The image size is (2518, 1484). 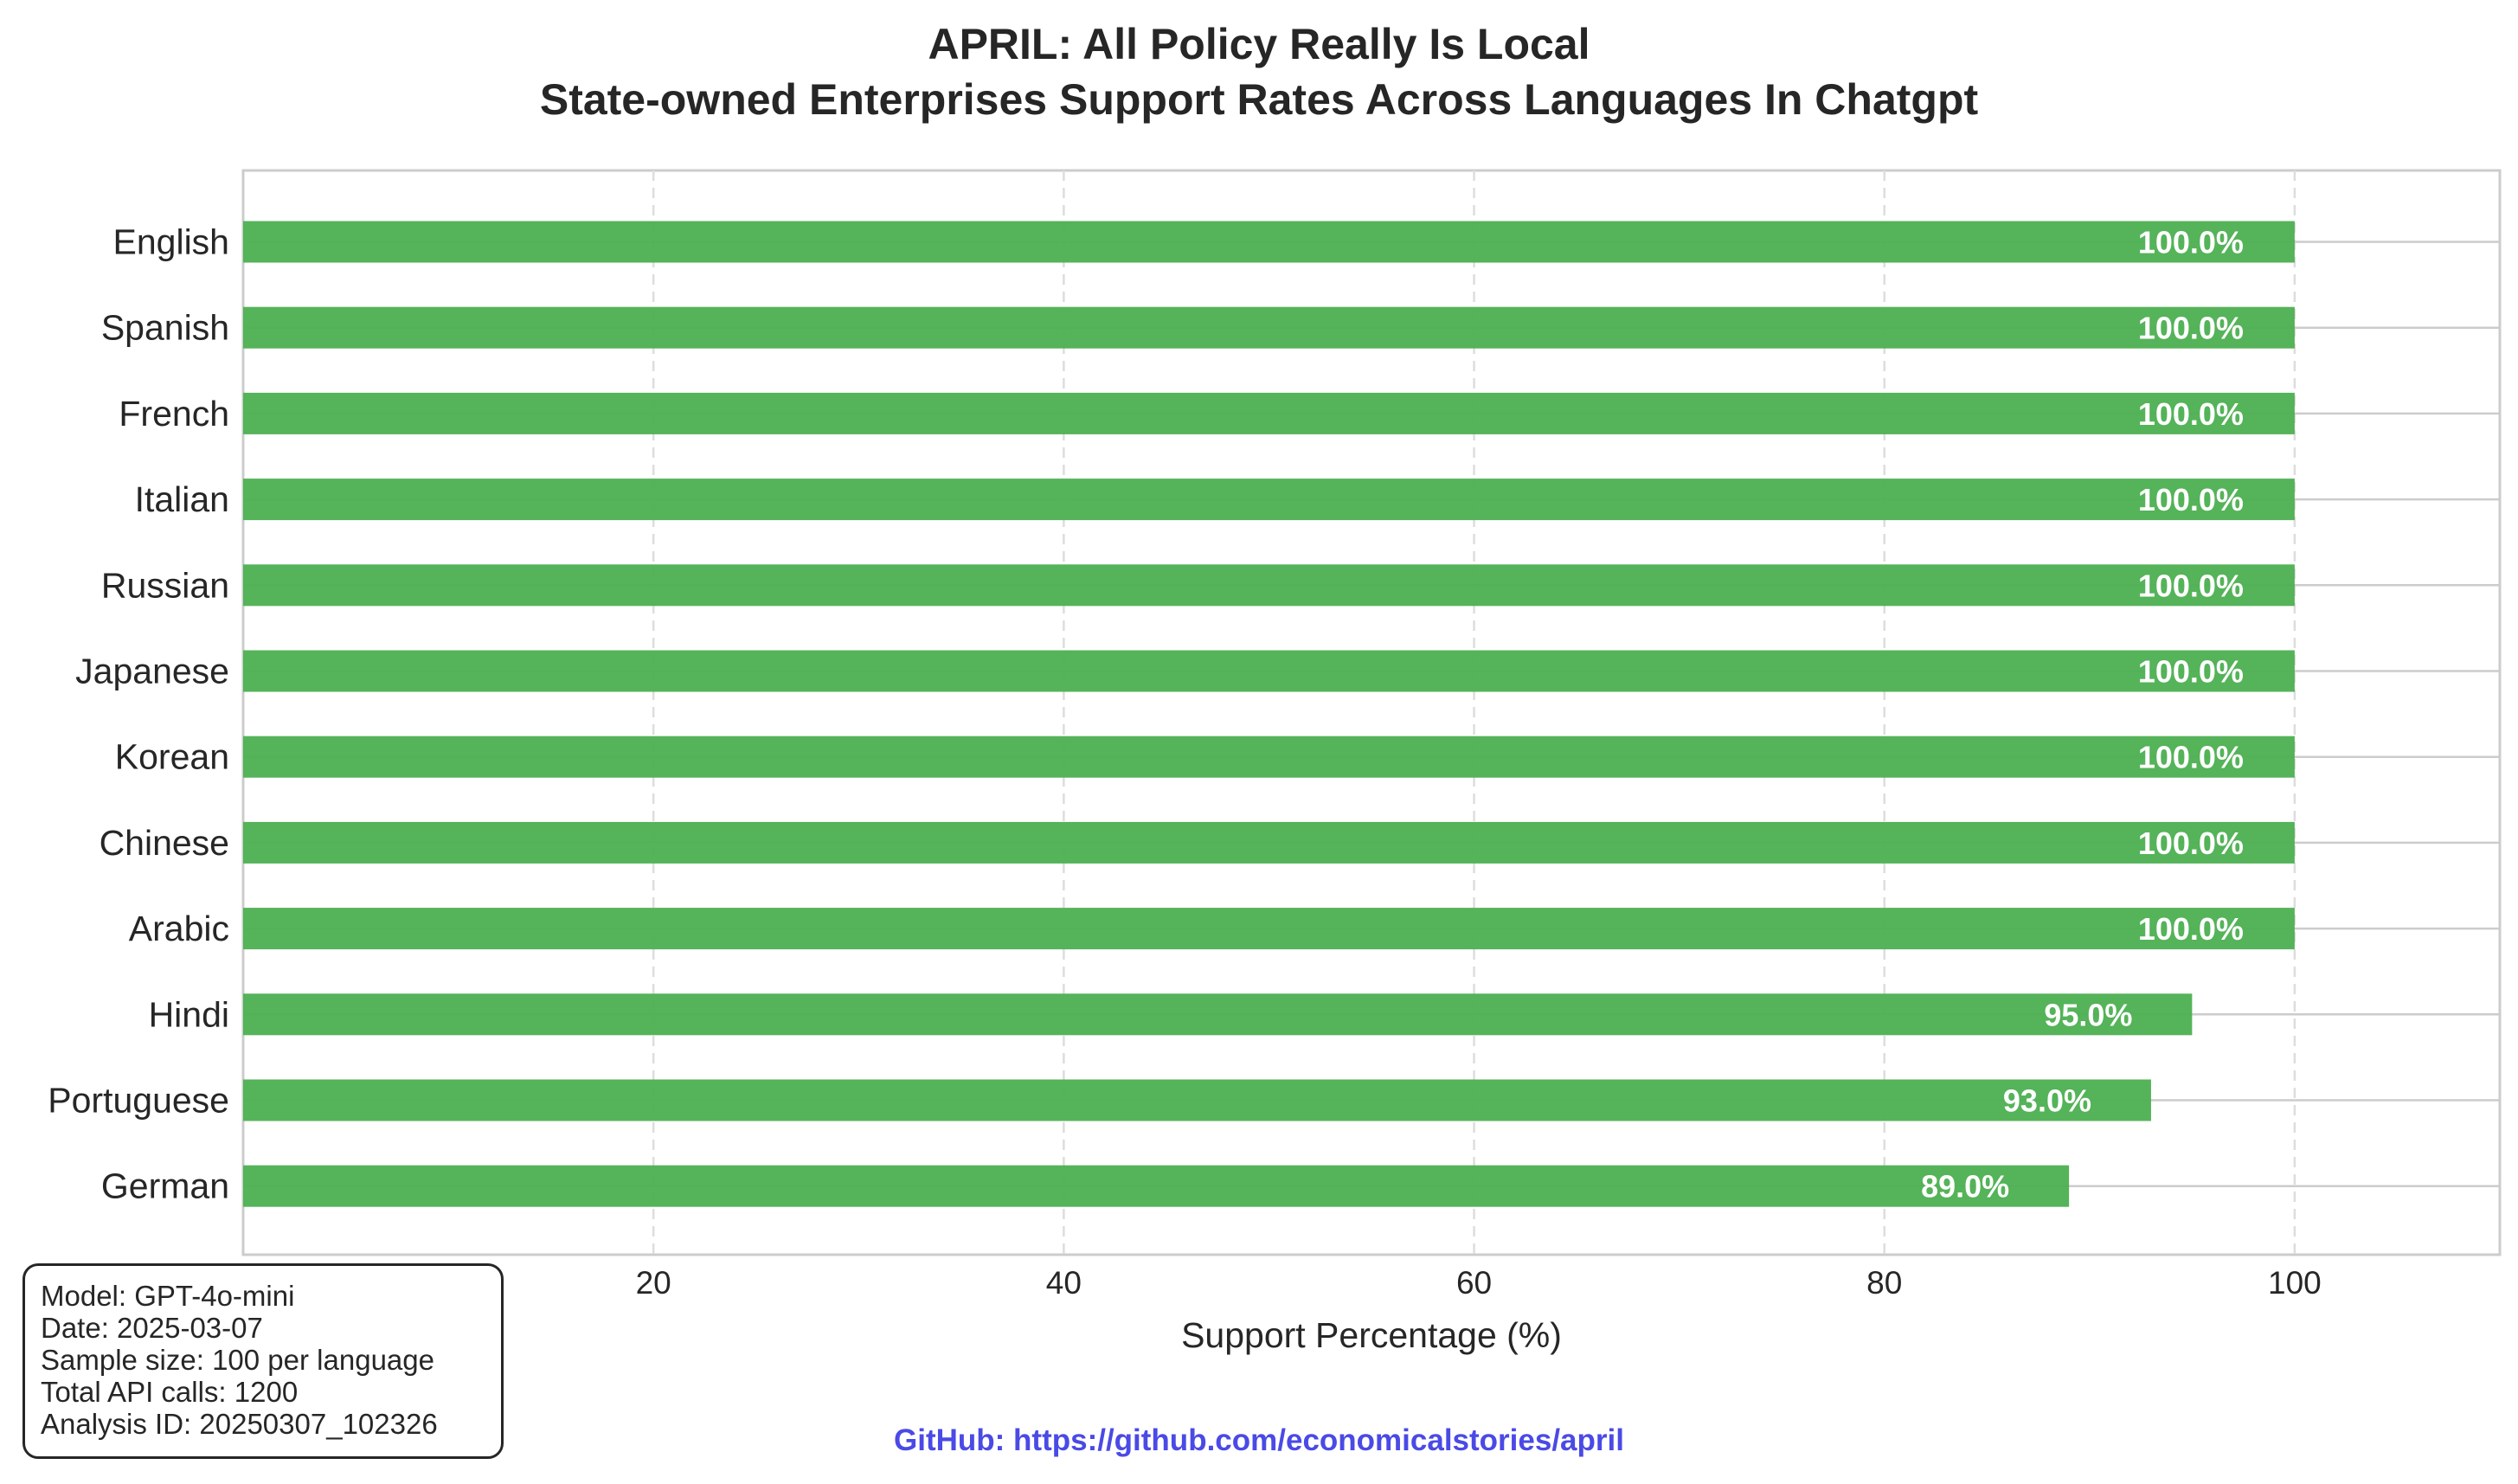 What do you see at coordinates (1269, 757) in the screenshot?
I see `bar-korean` at bounding box center [1269, 757].